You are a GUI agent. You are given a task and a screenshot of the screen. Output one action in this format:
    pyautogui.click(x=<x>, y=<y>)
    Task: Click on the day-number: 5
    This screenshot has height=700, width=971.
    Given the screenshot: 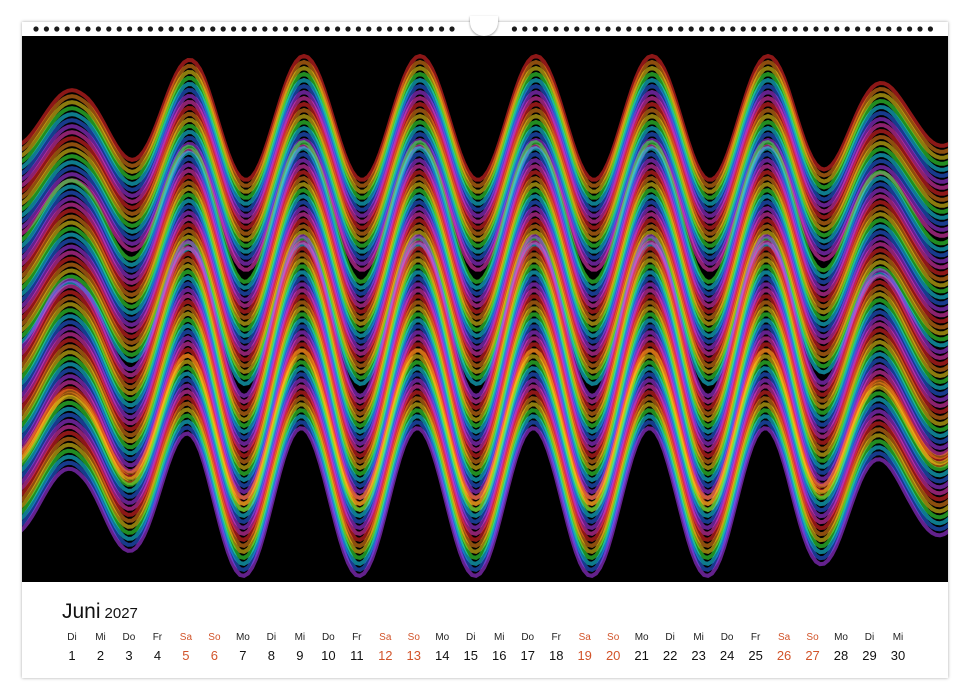 What is the action you would take?
    pyautogui.click(x=186, y=655)
    